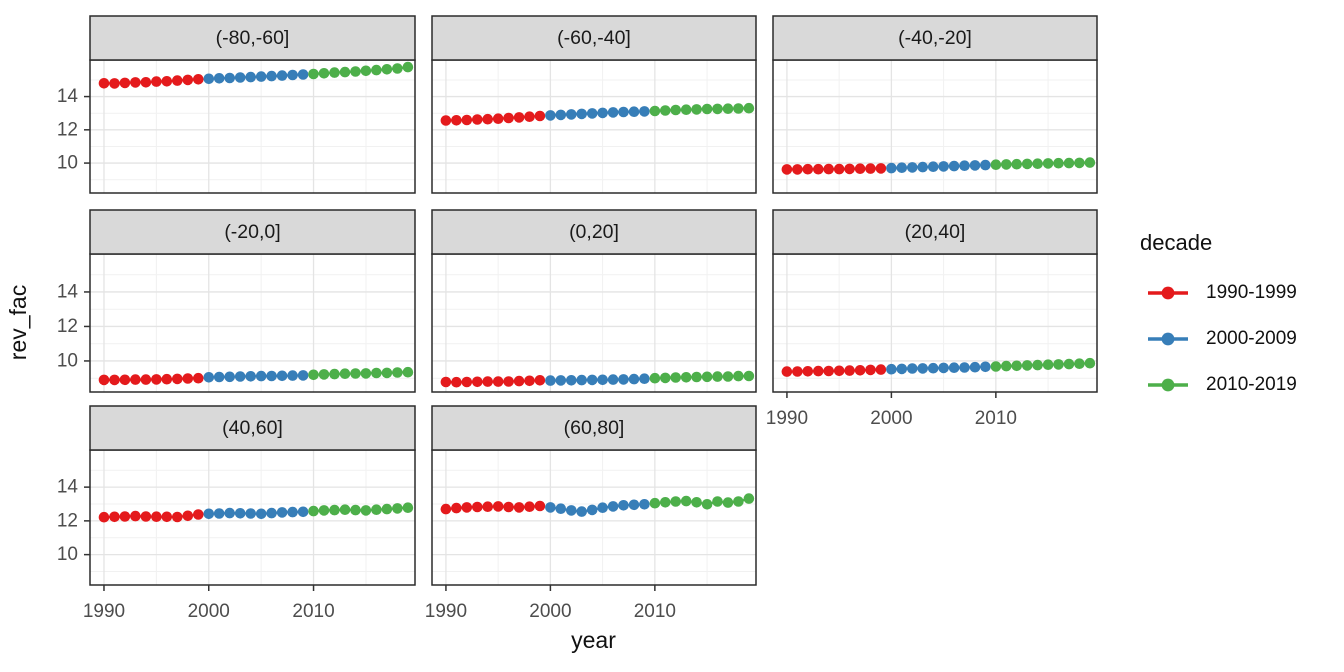  I want to click on x-axis-title: year, so click(593, 640).